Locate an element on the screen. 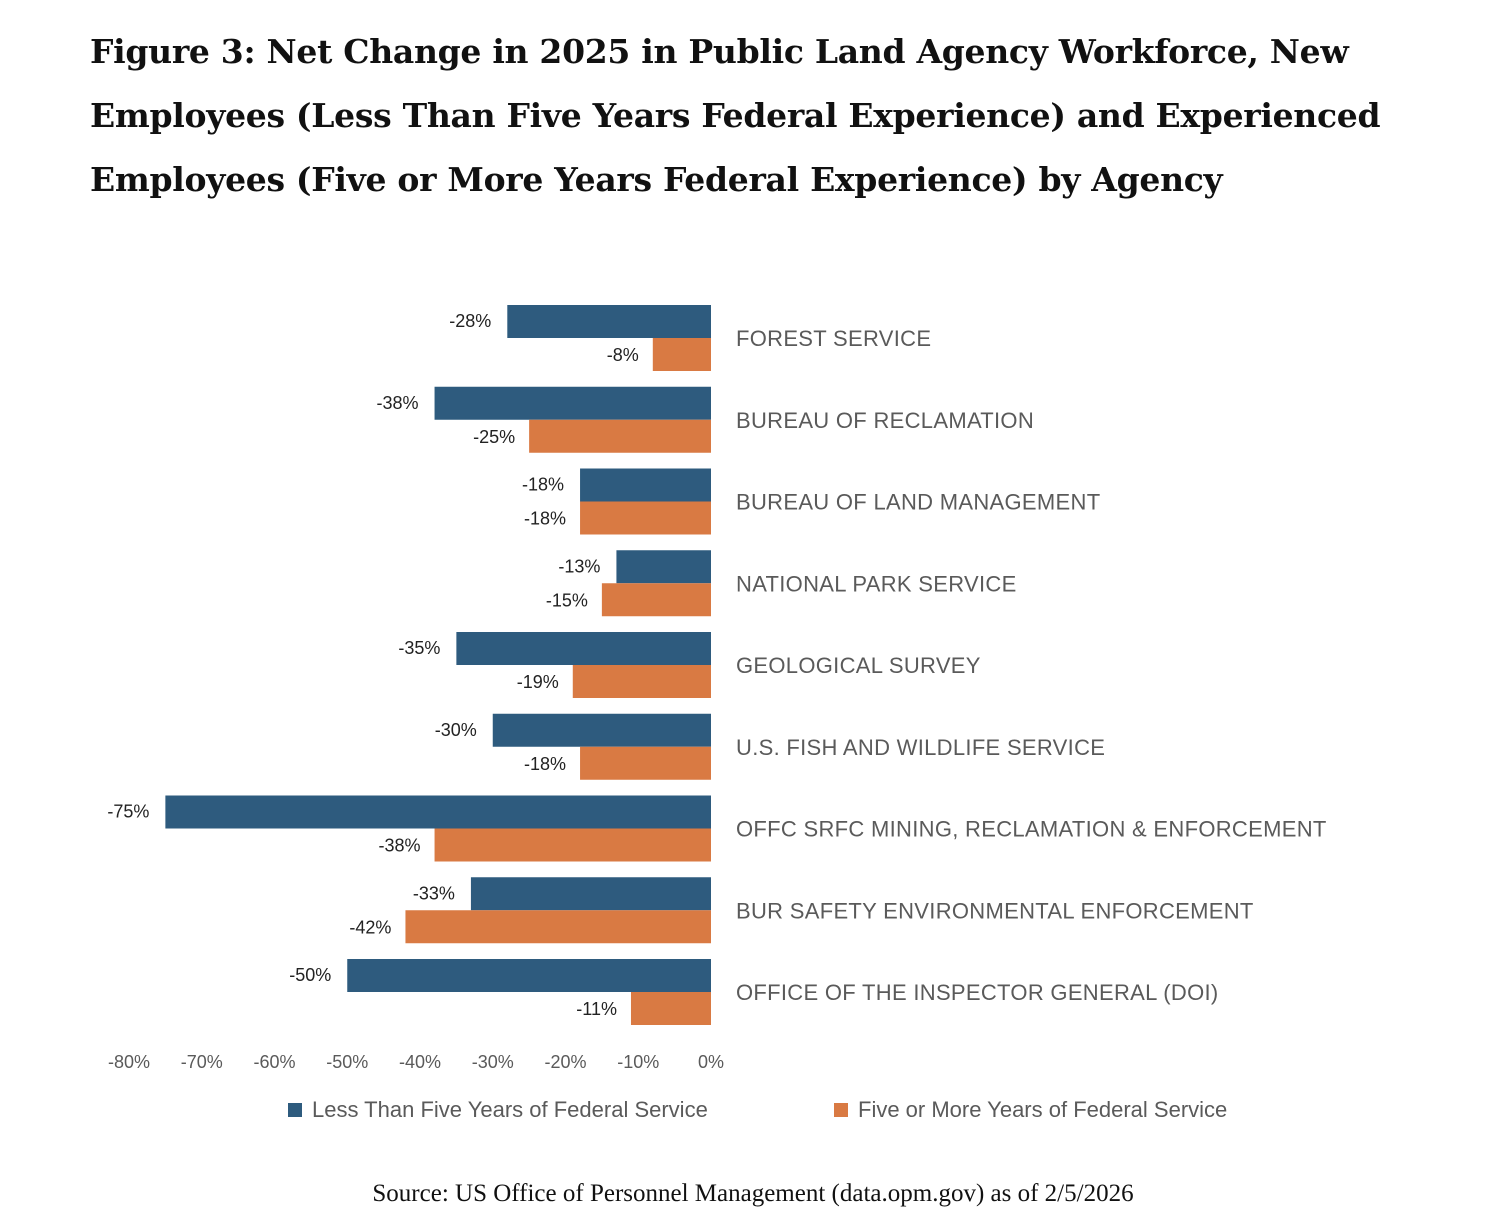 The image size is (1506, 1232). bar-data-label: -30% is located at coordinates (456, 730).